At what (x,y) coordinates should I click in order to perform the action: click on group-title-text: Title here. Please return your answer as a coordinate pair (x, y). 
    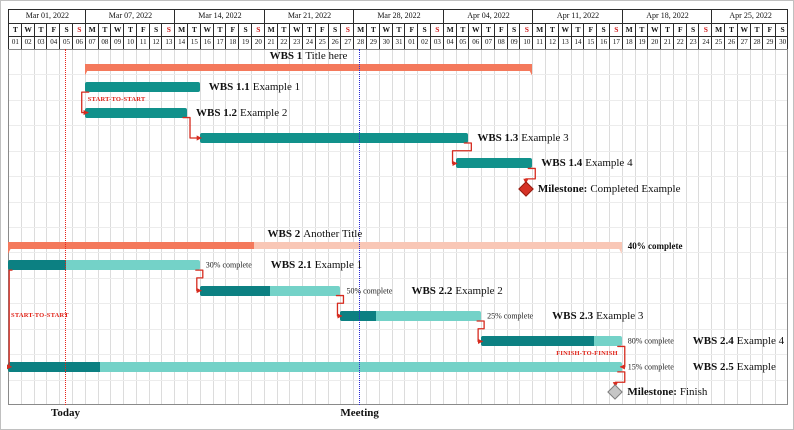
    Looking at the image, I should click on (326, 56).